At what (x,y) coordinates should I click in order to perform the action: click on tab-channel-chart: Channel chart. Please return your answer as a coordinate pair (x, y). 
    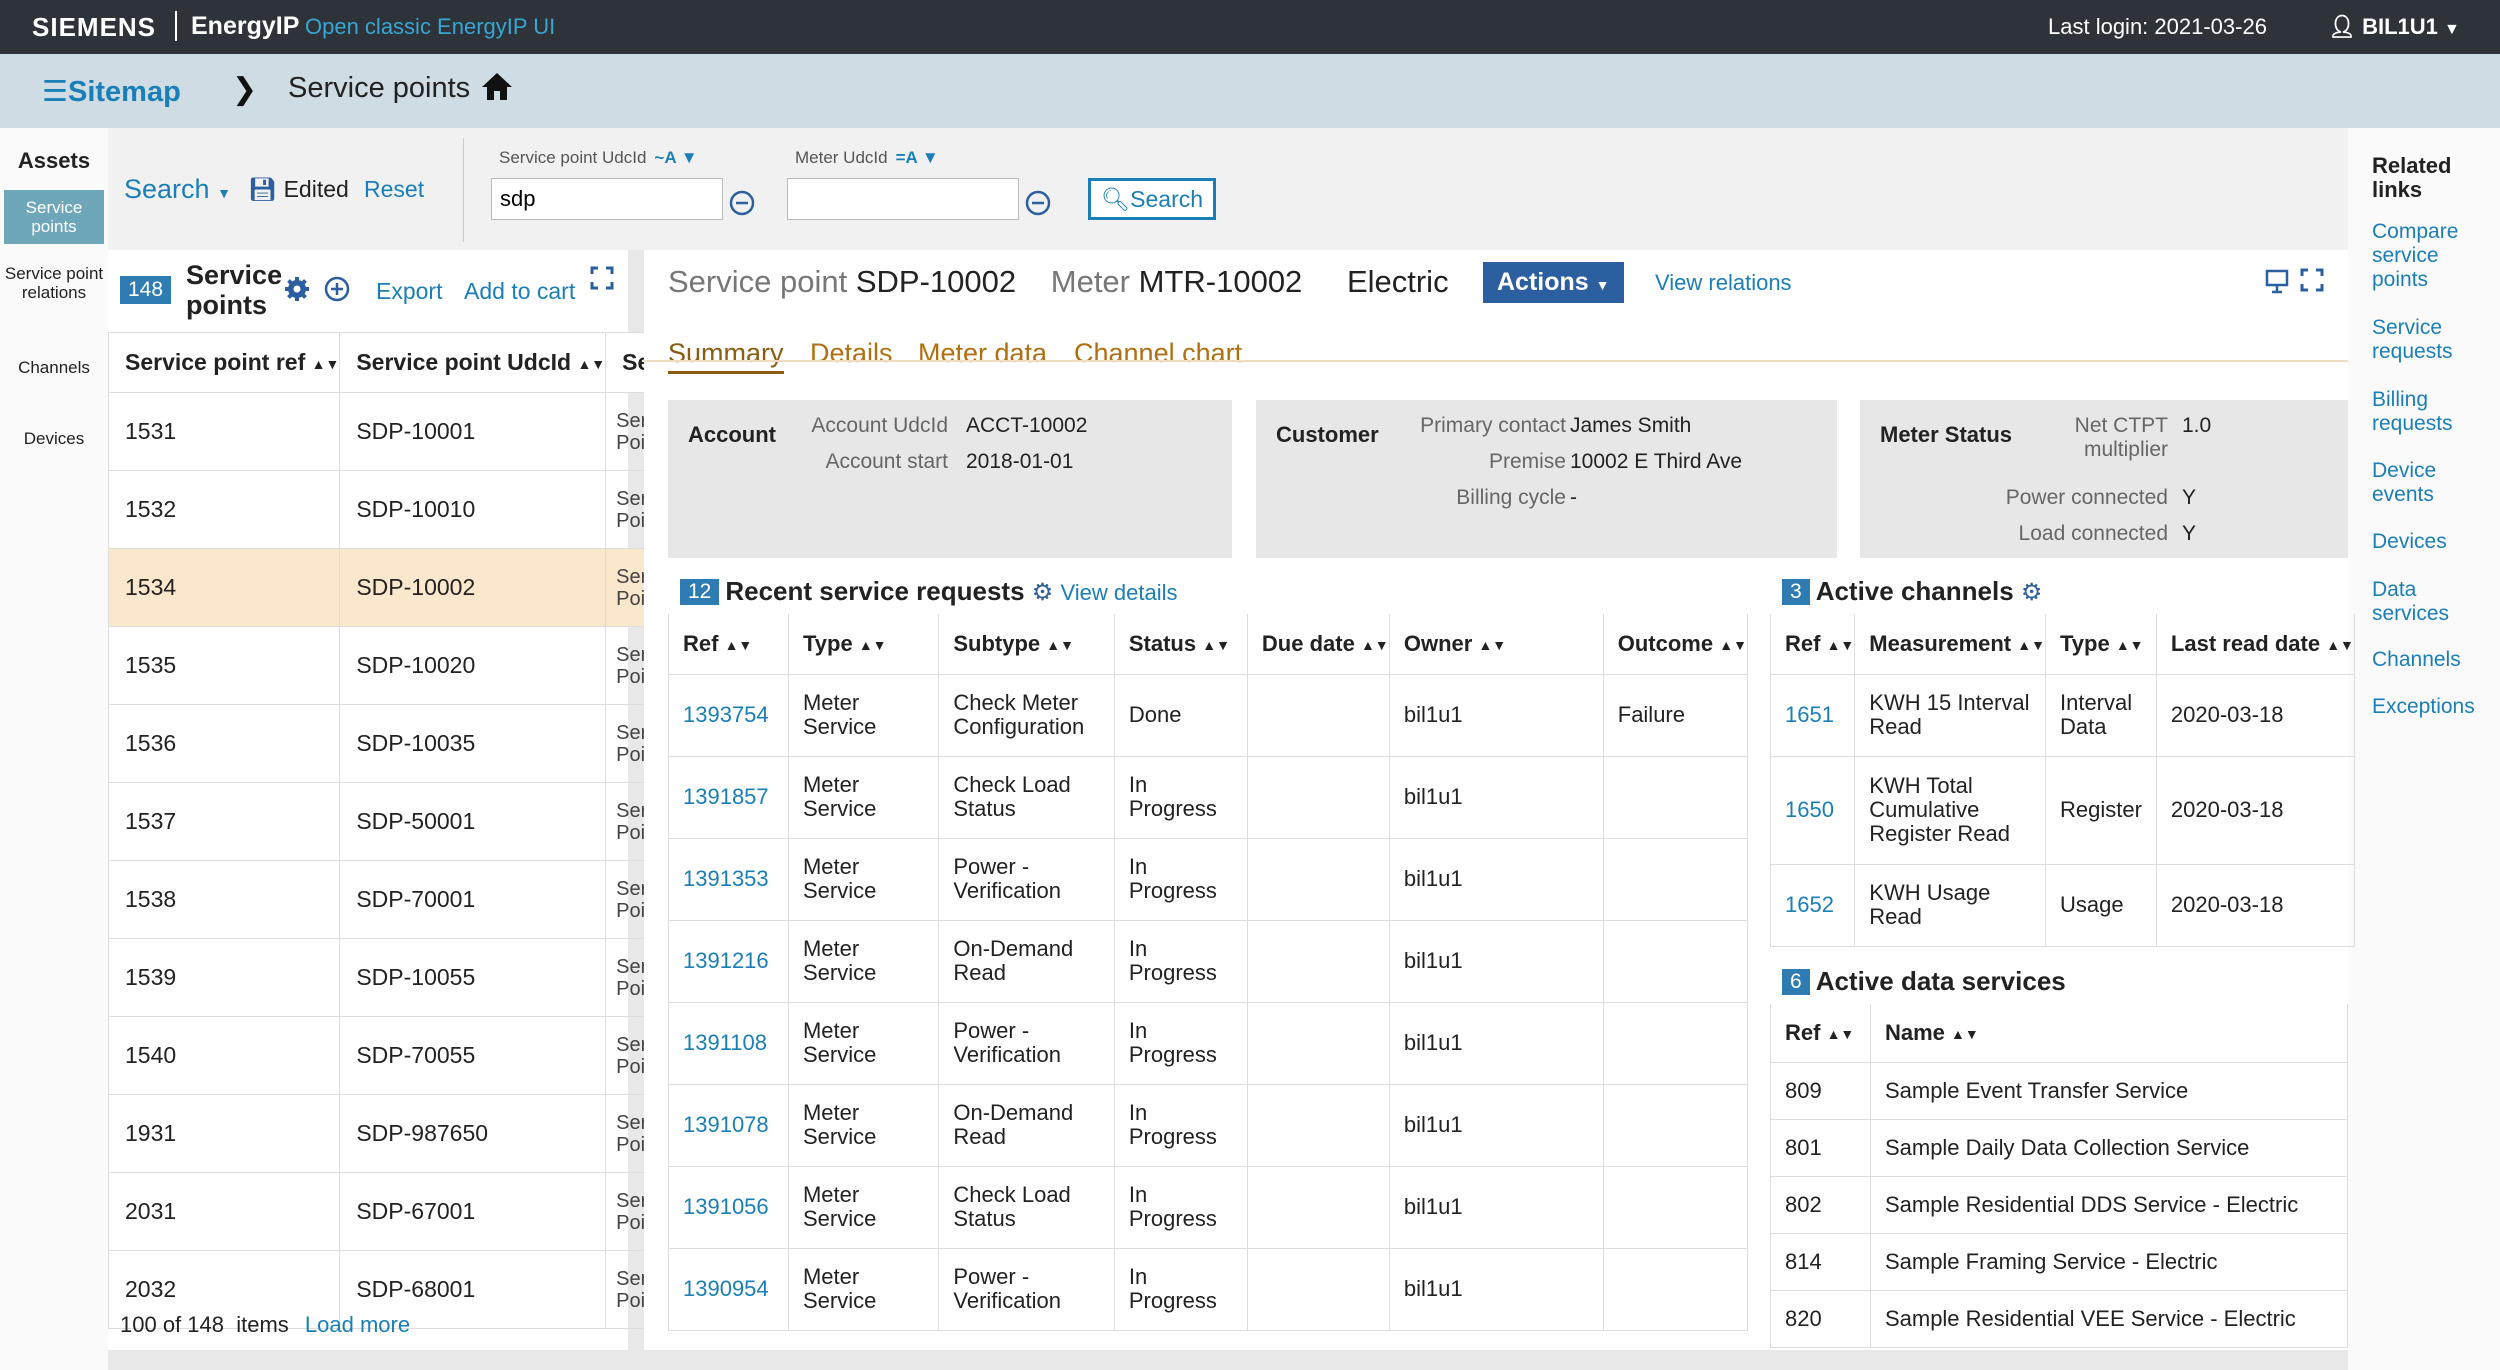
    Looking at the image, I should click on (1158, 353).